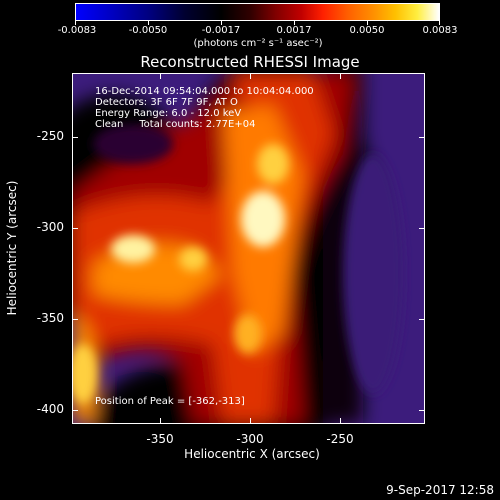 This screenshot has height=500, width=500. Describe the element at coordinates (440, 490) in the screenshot. I see `footer-date: 9-Sep-2017 12:58` at that location.